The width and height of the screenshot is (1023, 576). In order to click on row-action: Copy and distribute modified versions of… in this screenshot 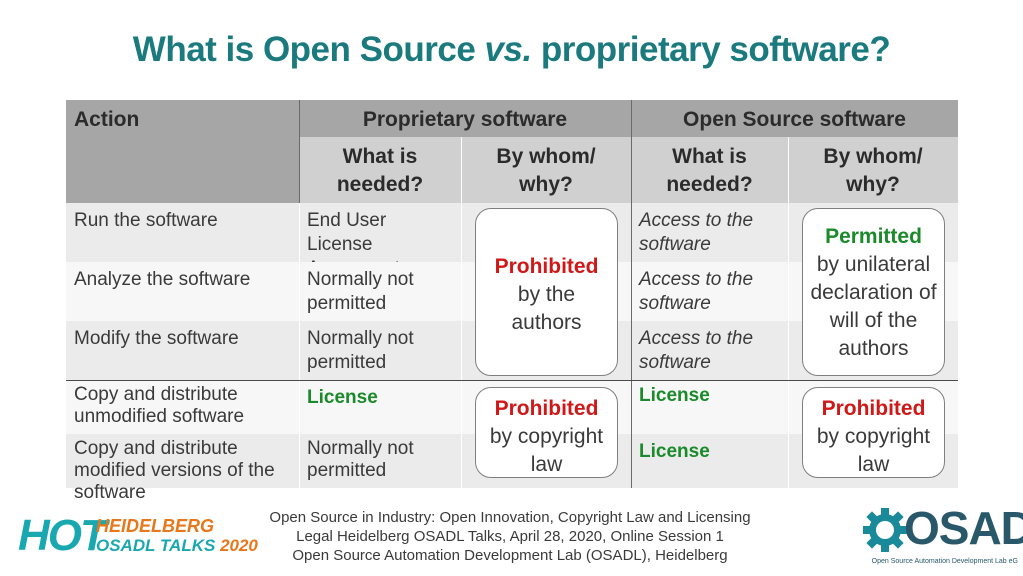, I will do `click(182, 468)`.